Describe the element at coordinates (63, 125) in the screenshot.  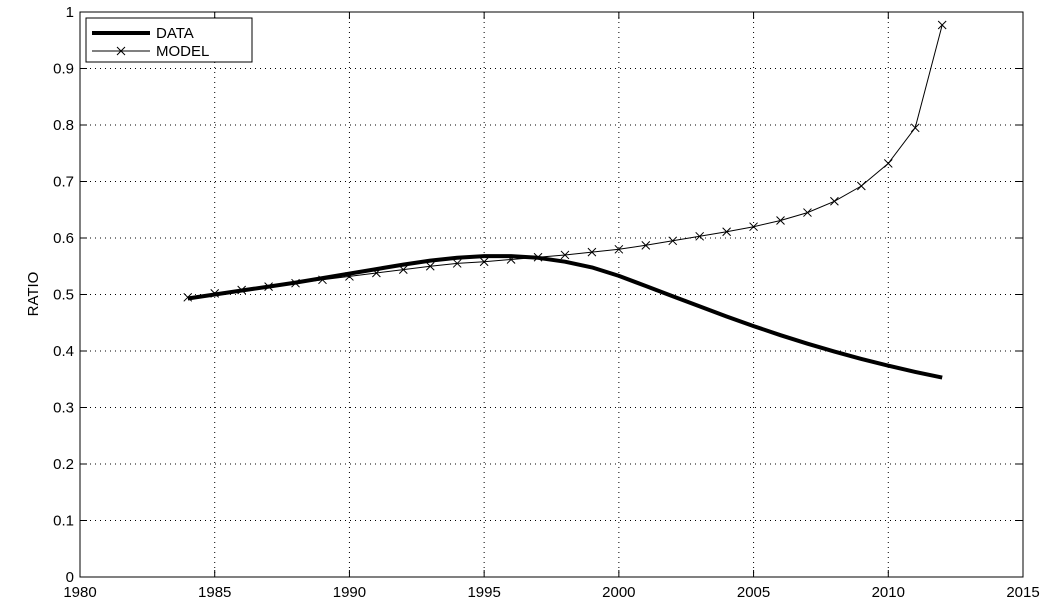
I see `y-tick-label: 0.8` at that location.